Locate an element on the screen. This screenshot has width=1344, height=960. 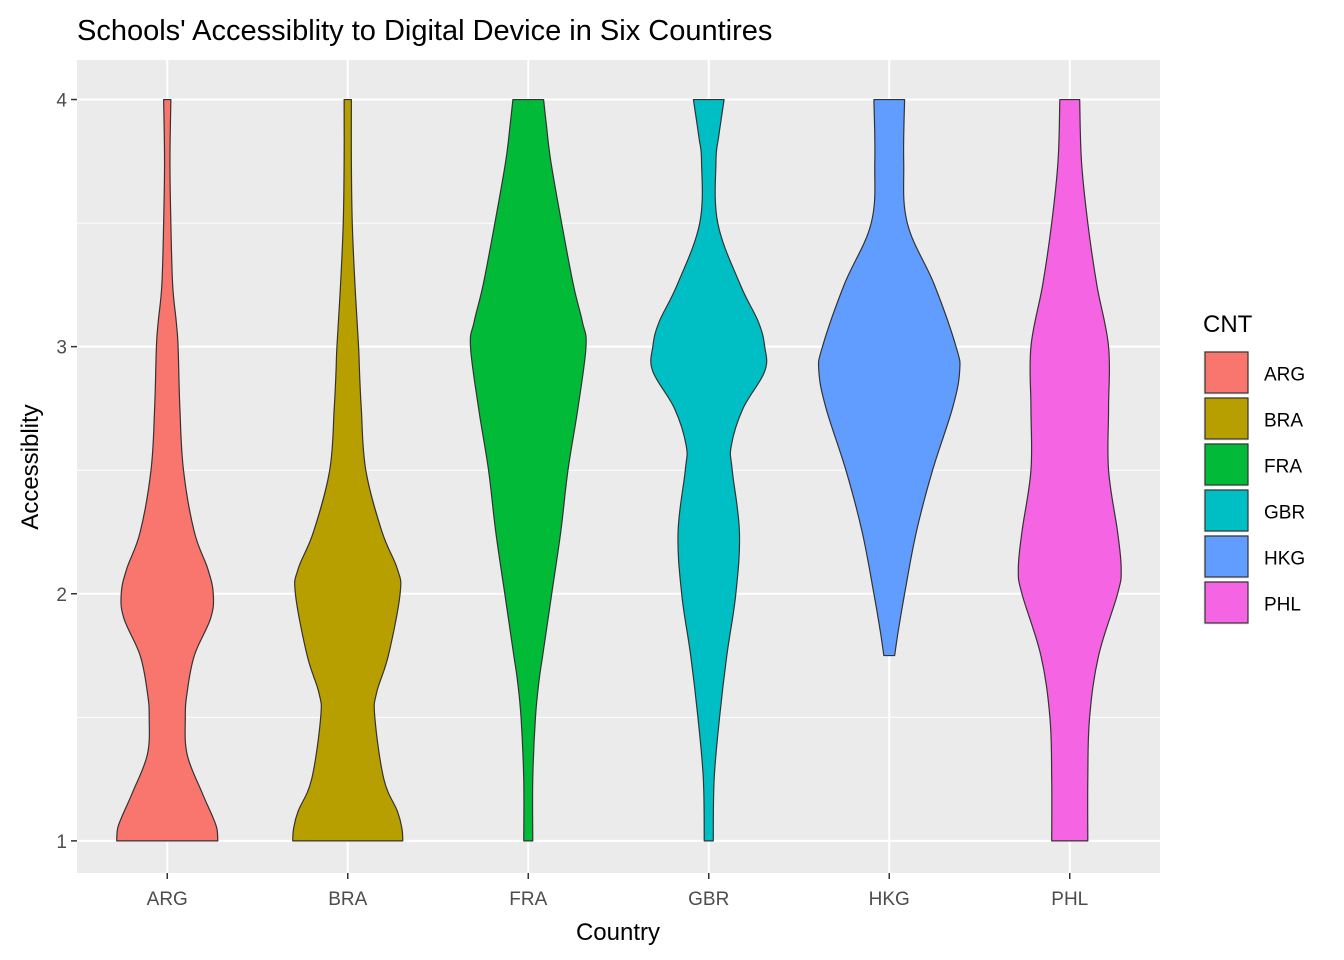
legend: CNT ARG BRA FRA GBR HKG PHL is located at coordinates (1254, 468).